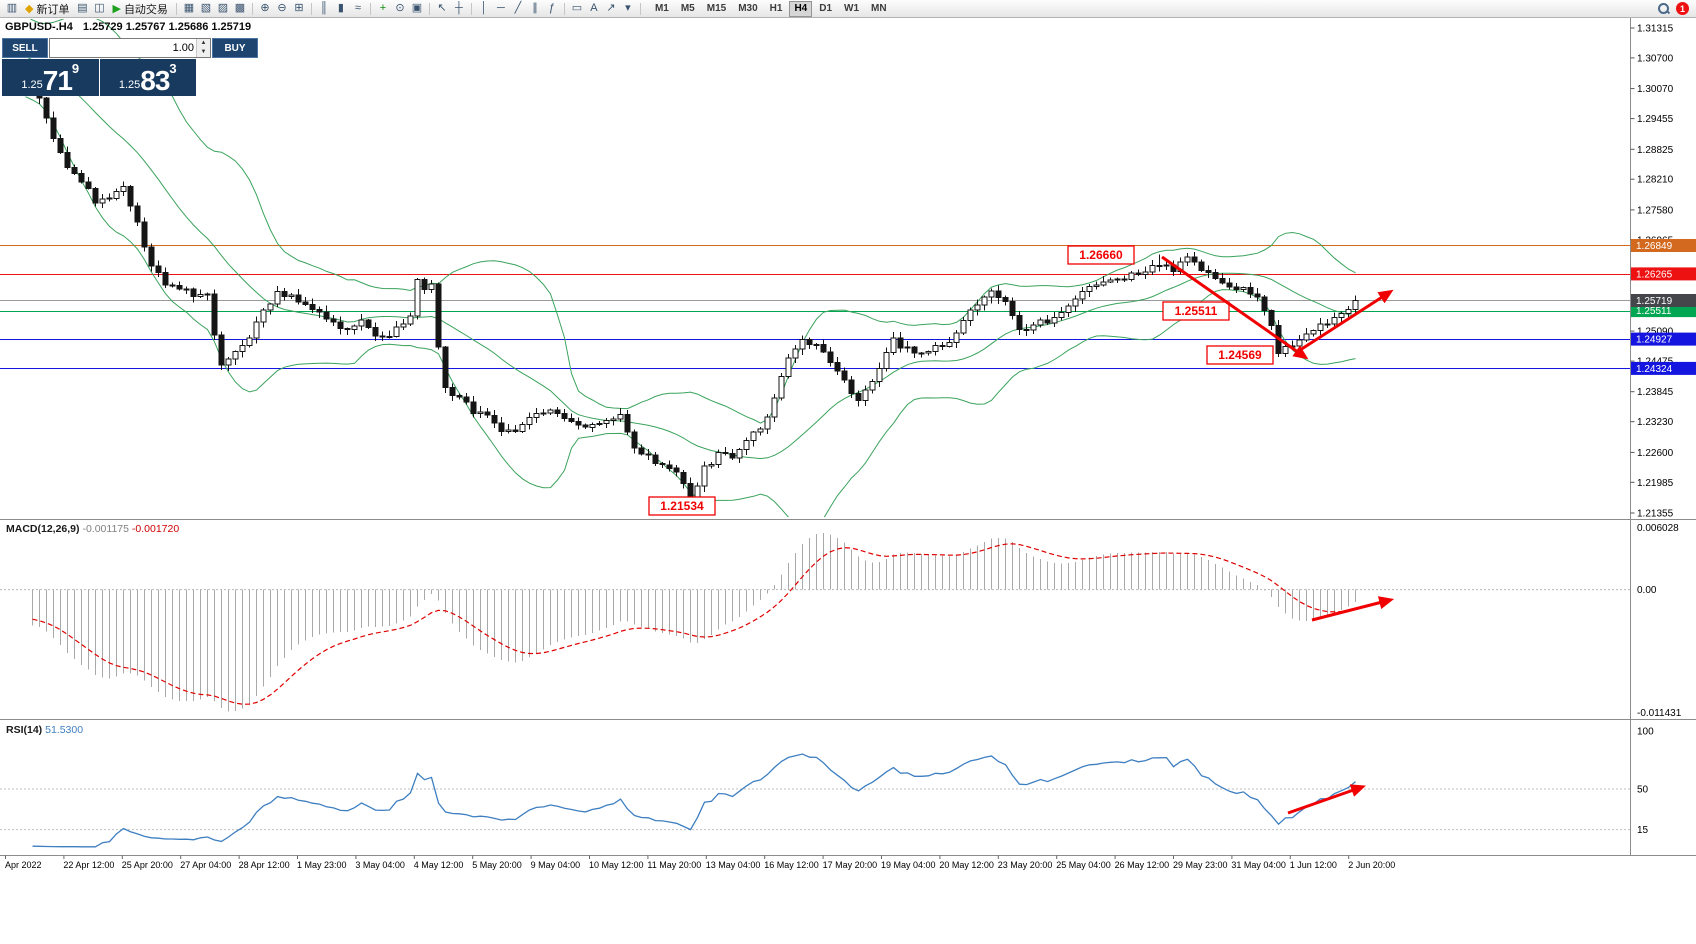  I want to click on sell-price-prefix: 1.25, so click(32, 85).